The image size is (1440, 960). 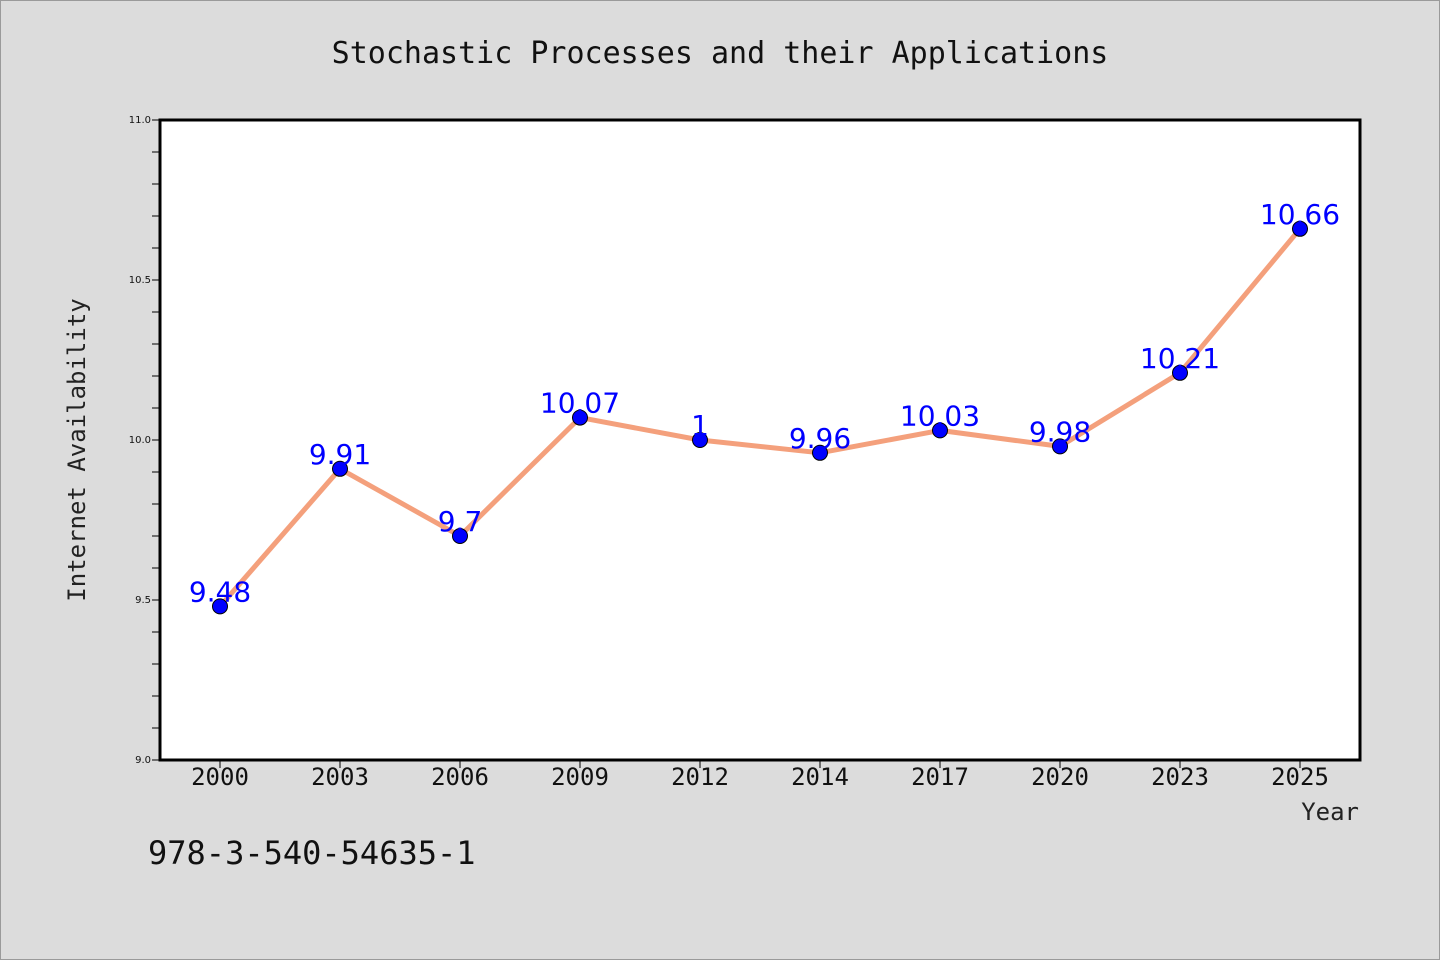 I want to click on footer-isbn: 978-3-540-54635-1, so click(x=312, y=853).